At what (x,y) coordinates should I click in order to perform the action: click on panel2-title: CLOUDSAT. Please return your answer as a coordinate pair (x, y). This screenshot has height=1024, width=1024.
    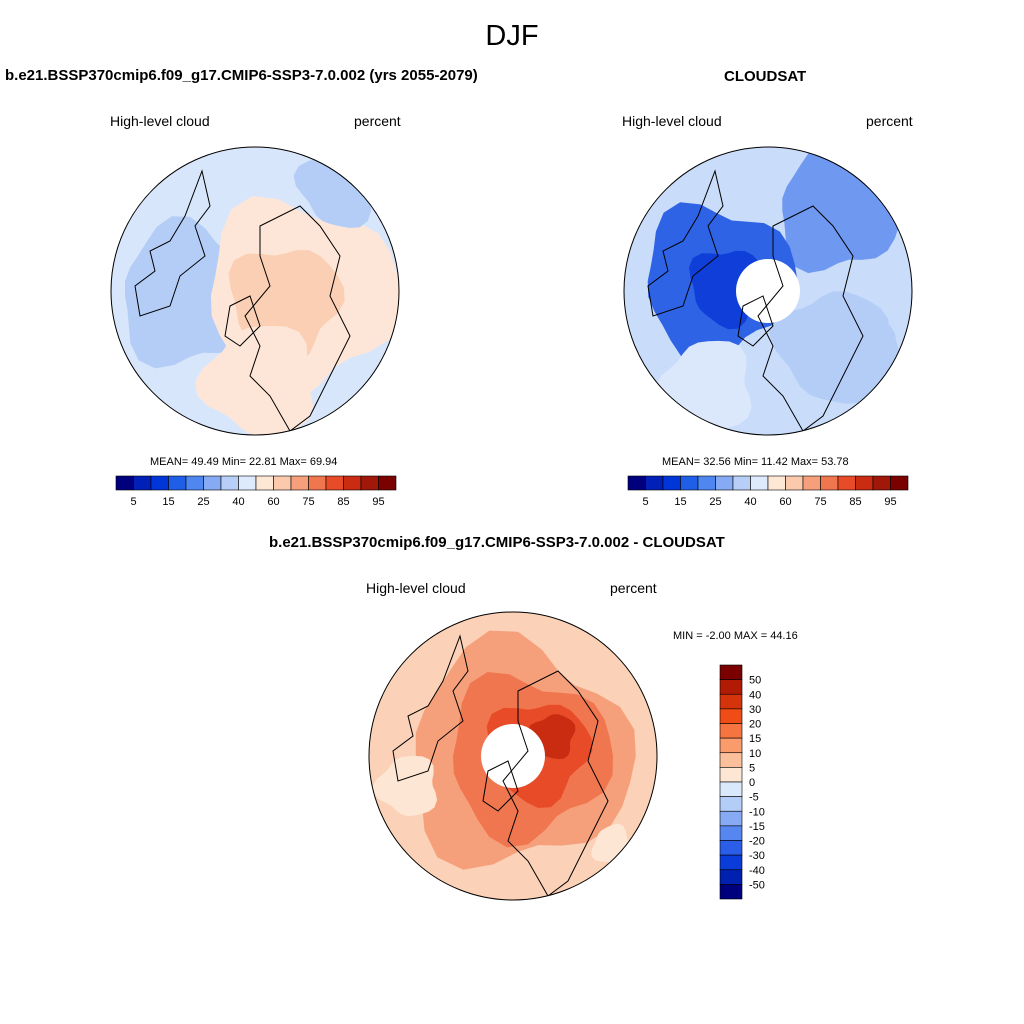
    Looking at the image, I should click on (765, 76).